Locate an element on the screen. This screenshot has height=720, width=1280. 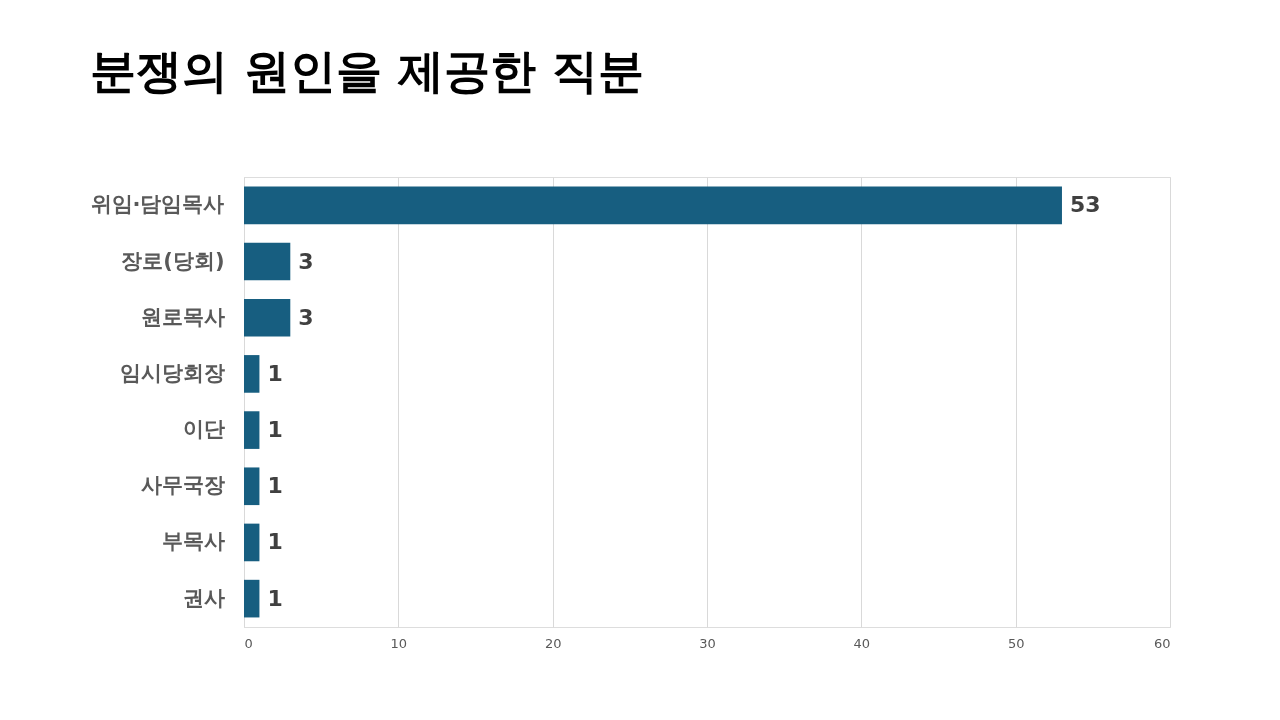
y-tick-label: 부목사 is located at coordinates (193, 541).